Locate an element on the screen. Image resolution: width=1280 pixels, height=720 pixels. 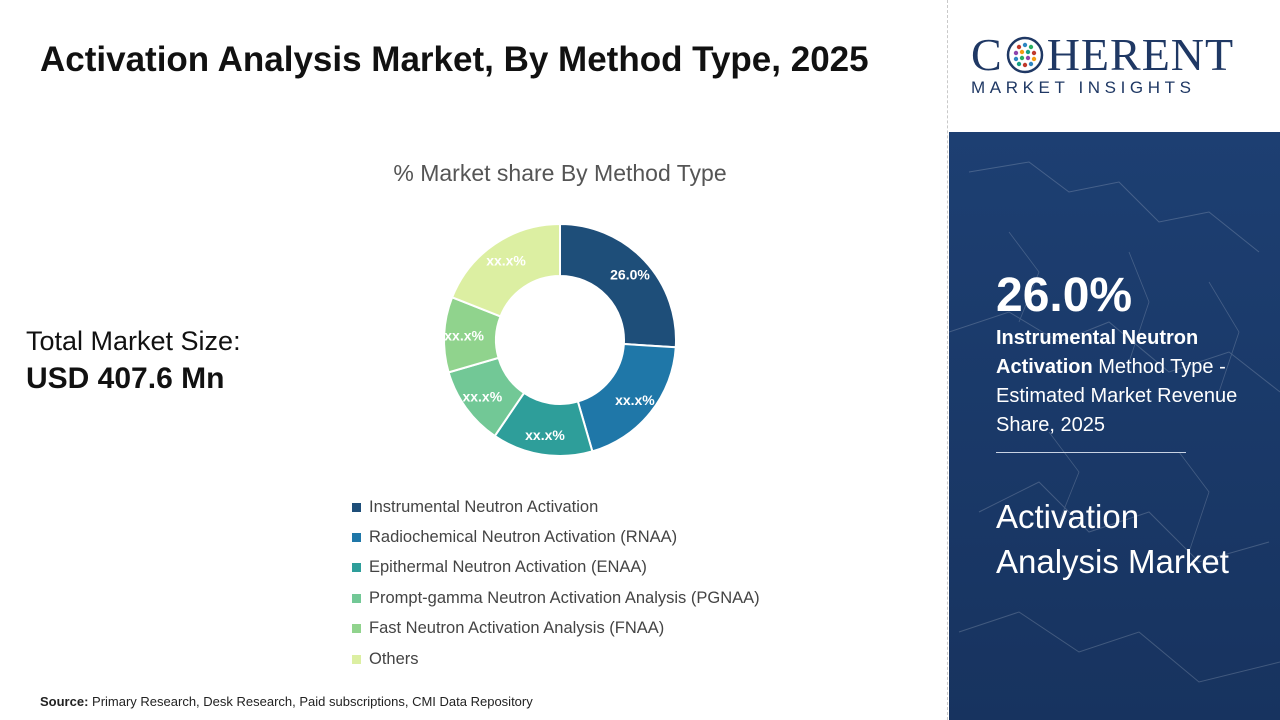
legend-item: Radiochemical Neutron Activation (RNAA) is located at coordinates (556, 537).